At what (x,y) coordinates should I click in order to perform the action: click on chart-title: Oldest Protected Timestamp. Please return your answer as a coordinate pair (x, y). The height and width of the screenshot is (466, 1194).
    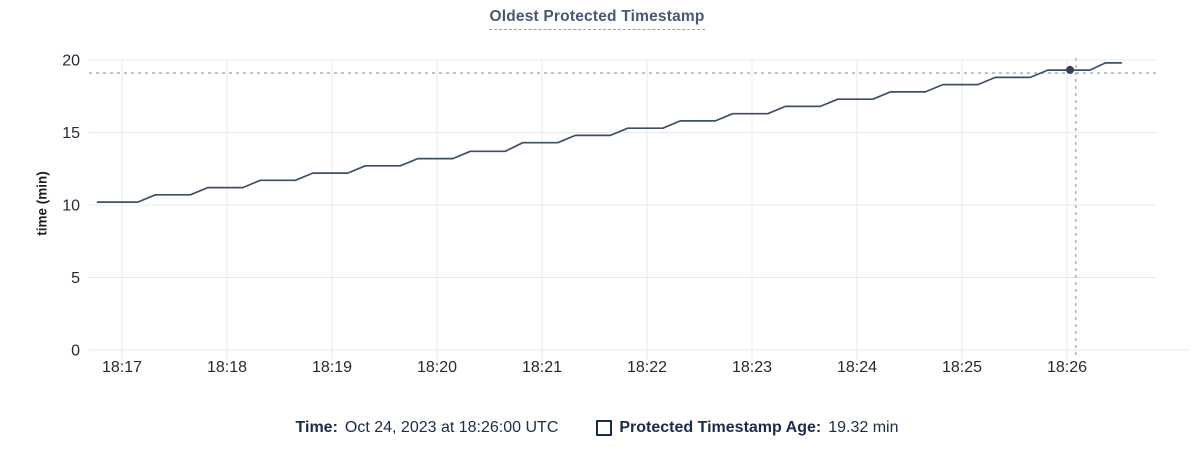
    Looking at the image, I should click on (597, 19).